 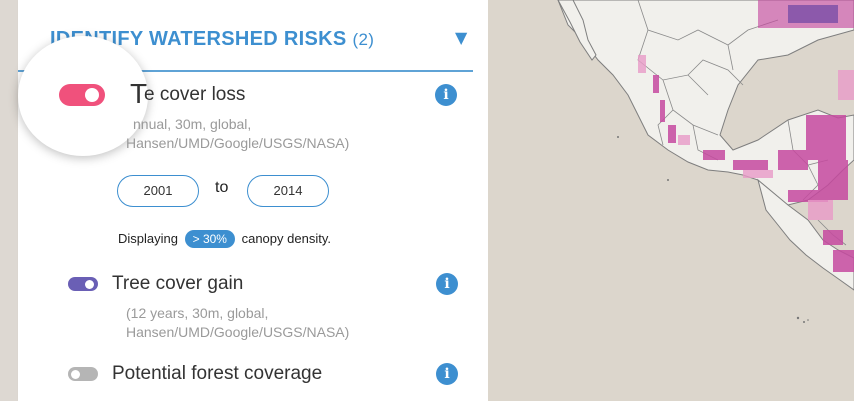 What do you see at coordinates (192, 124) in the screenshot?
I see `tree-cover-loss-desc-line1: nnual, 30m, global,` at bounding box center [192, 124].